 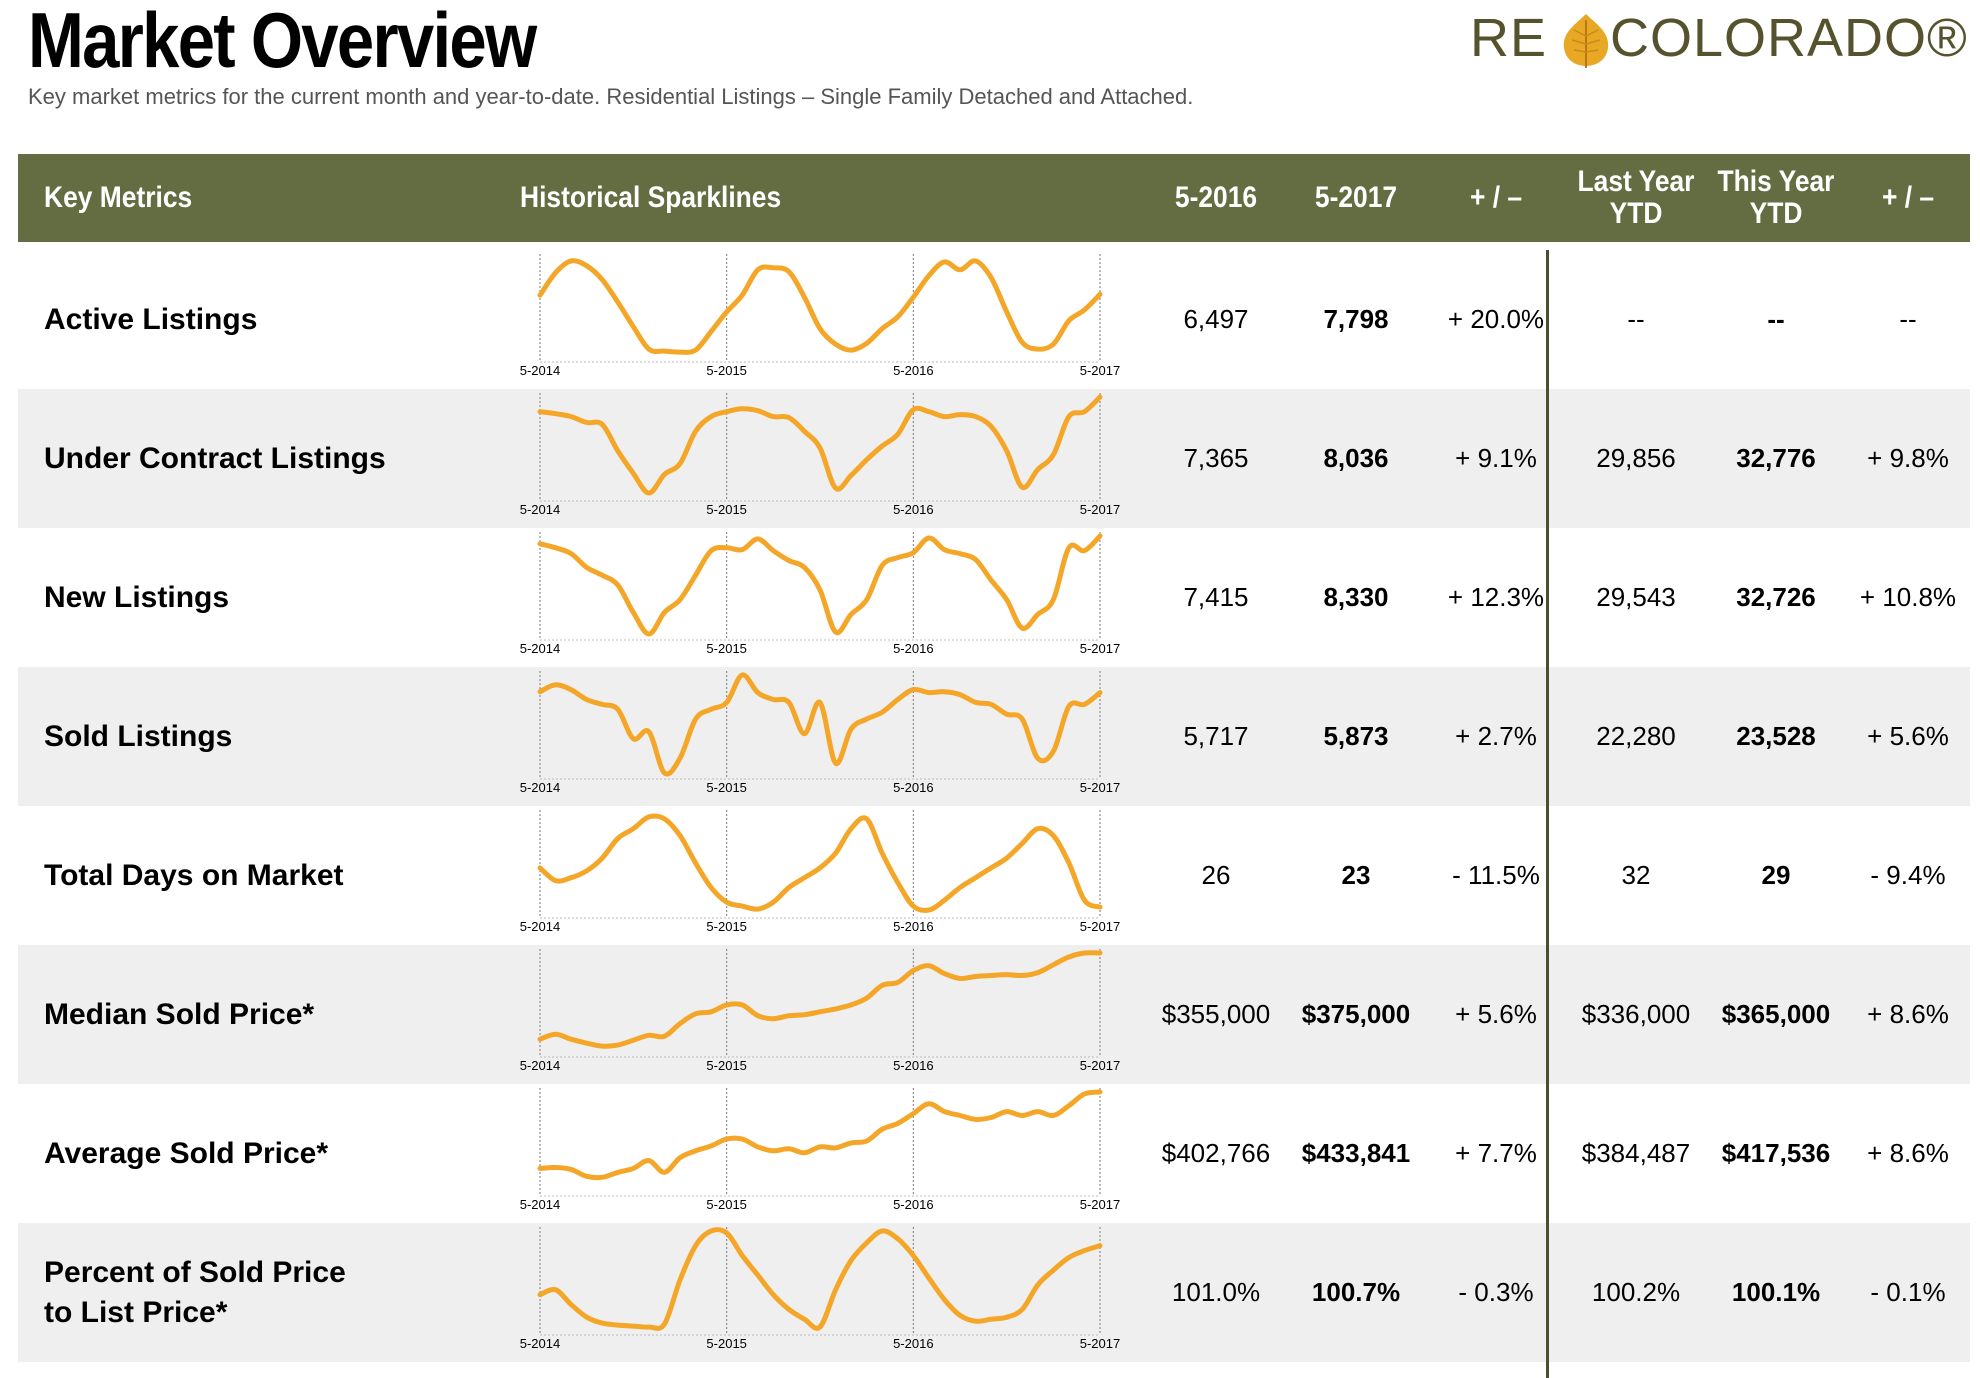 What do you see at coordinates (1496, 197) in the screenshot?
I see `col-change: + / –` at bounding box center [1496, 197].